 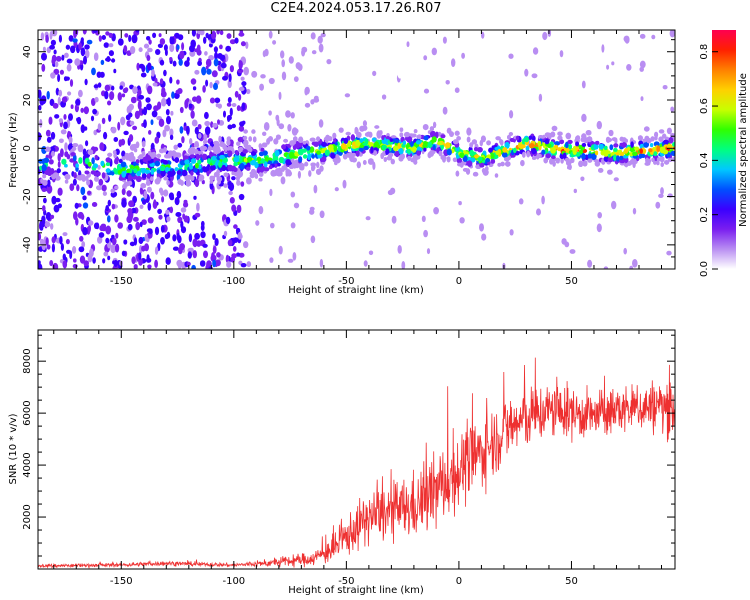 I want to click on colorbar-tick-label: 0.6, so click(x=704, y=106).